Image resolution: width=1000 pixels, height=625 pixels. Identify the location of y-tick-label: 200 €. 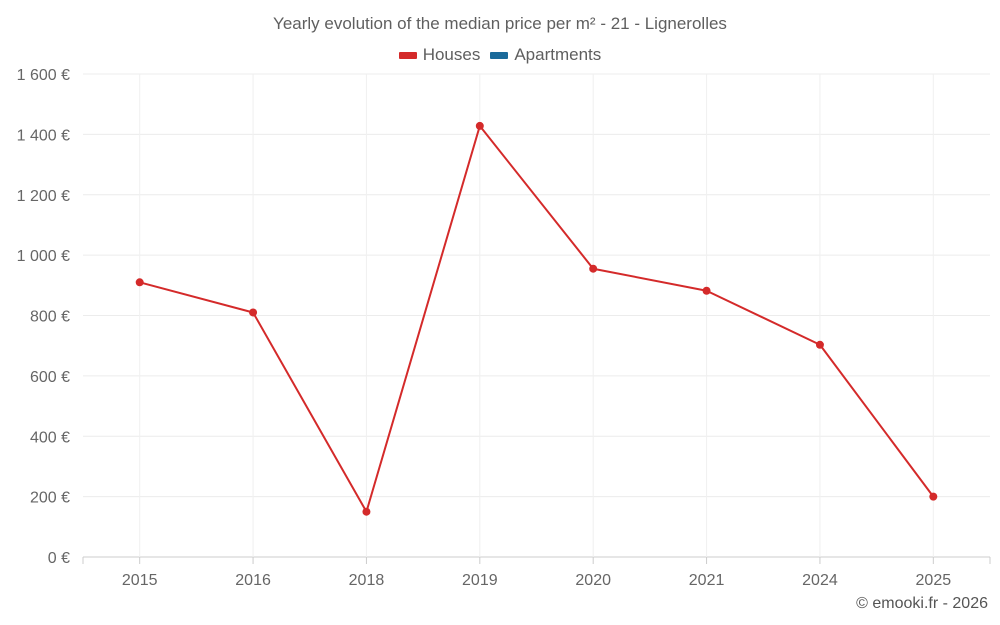
(50, 498).